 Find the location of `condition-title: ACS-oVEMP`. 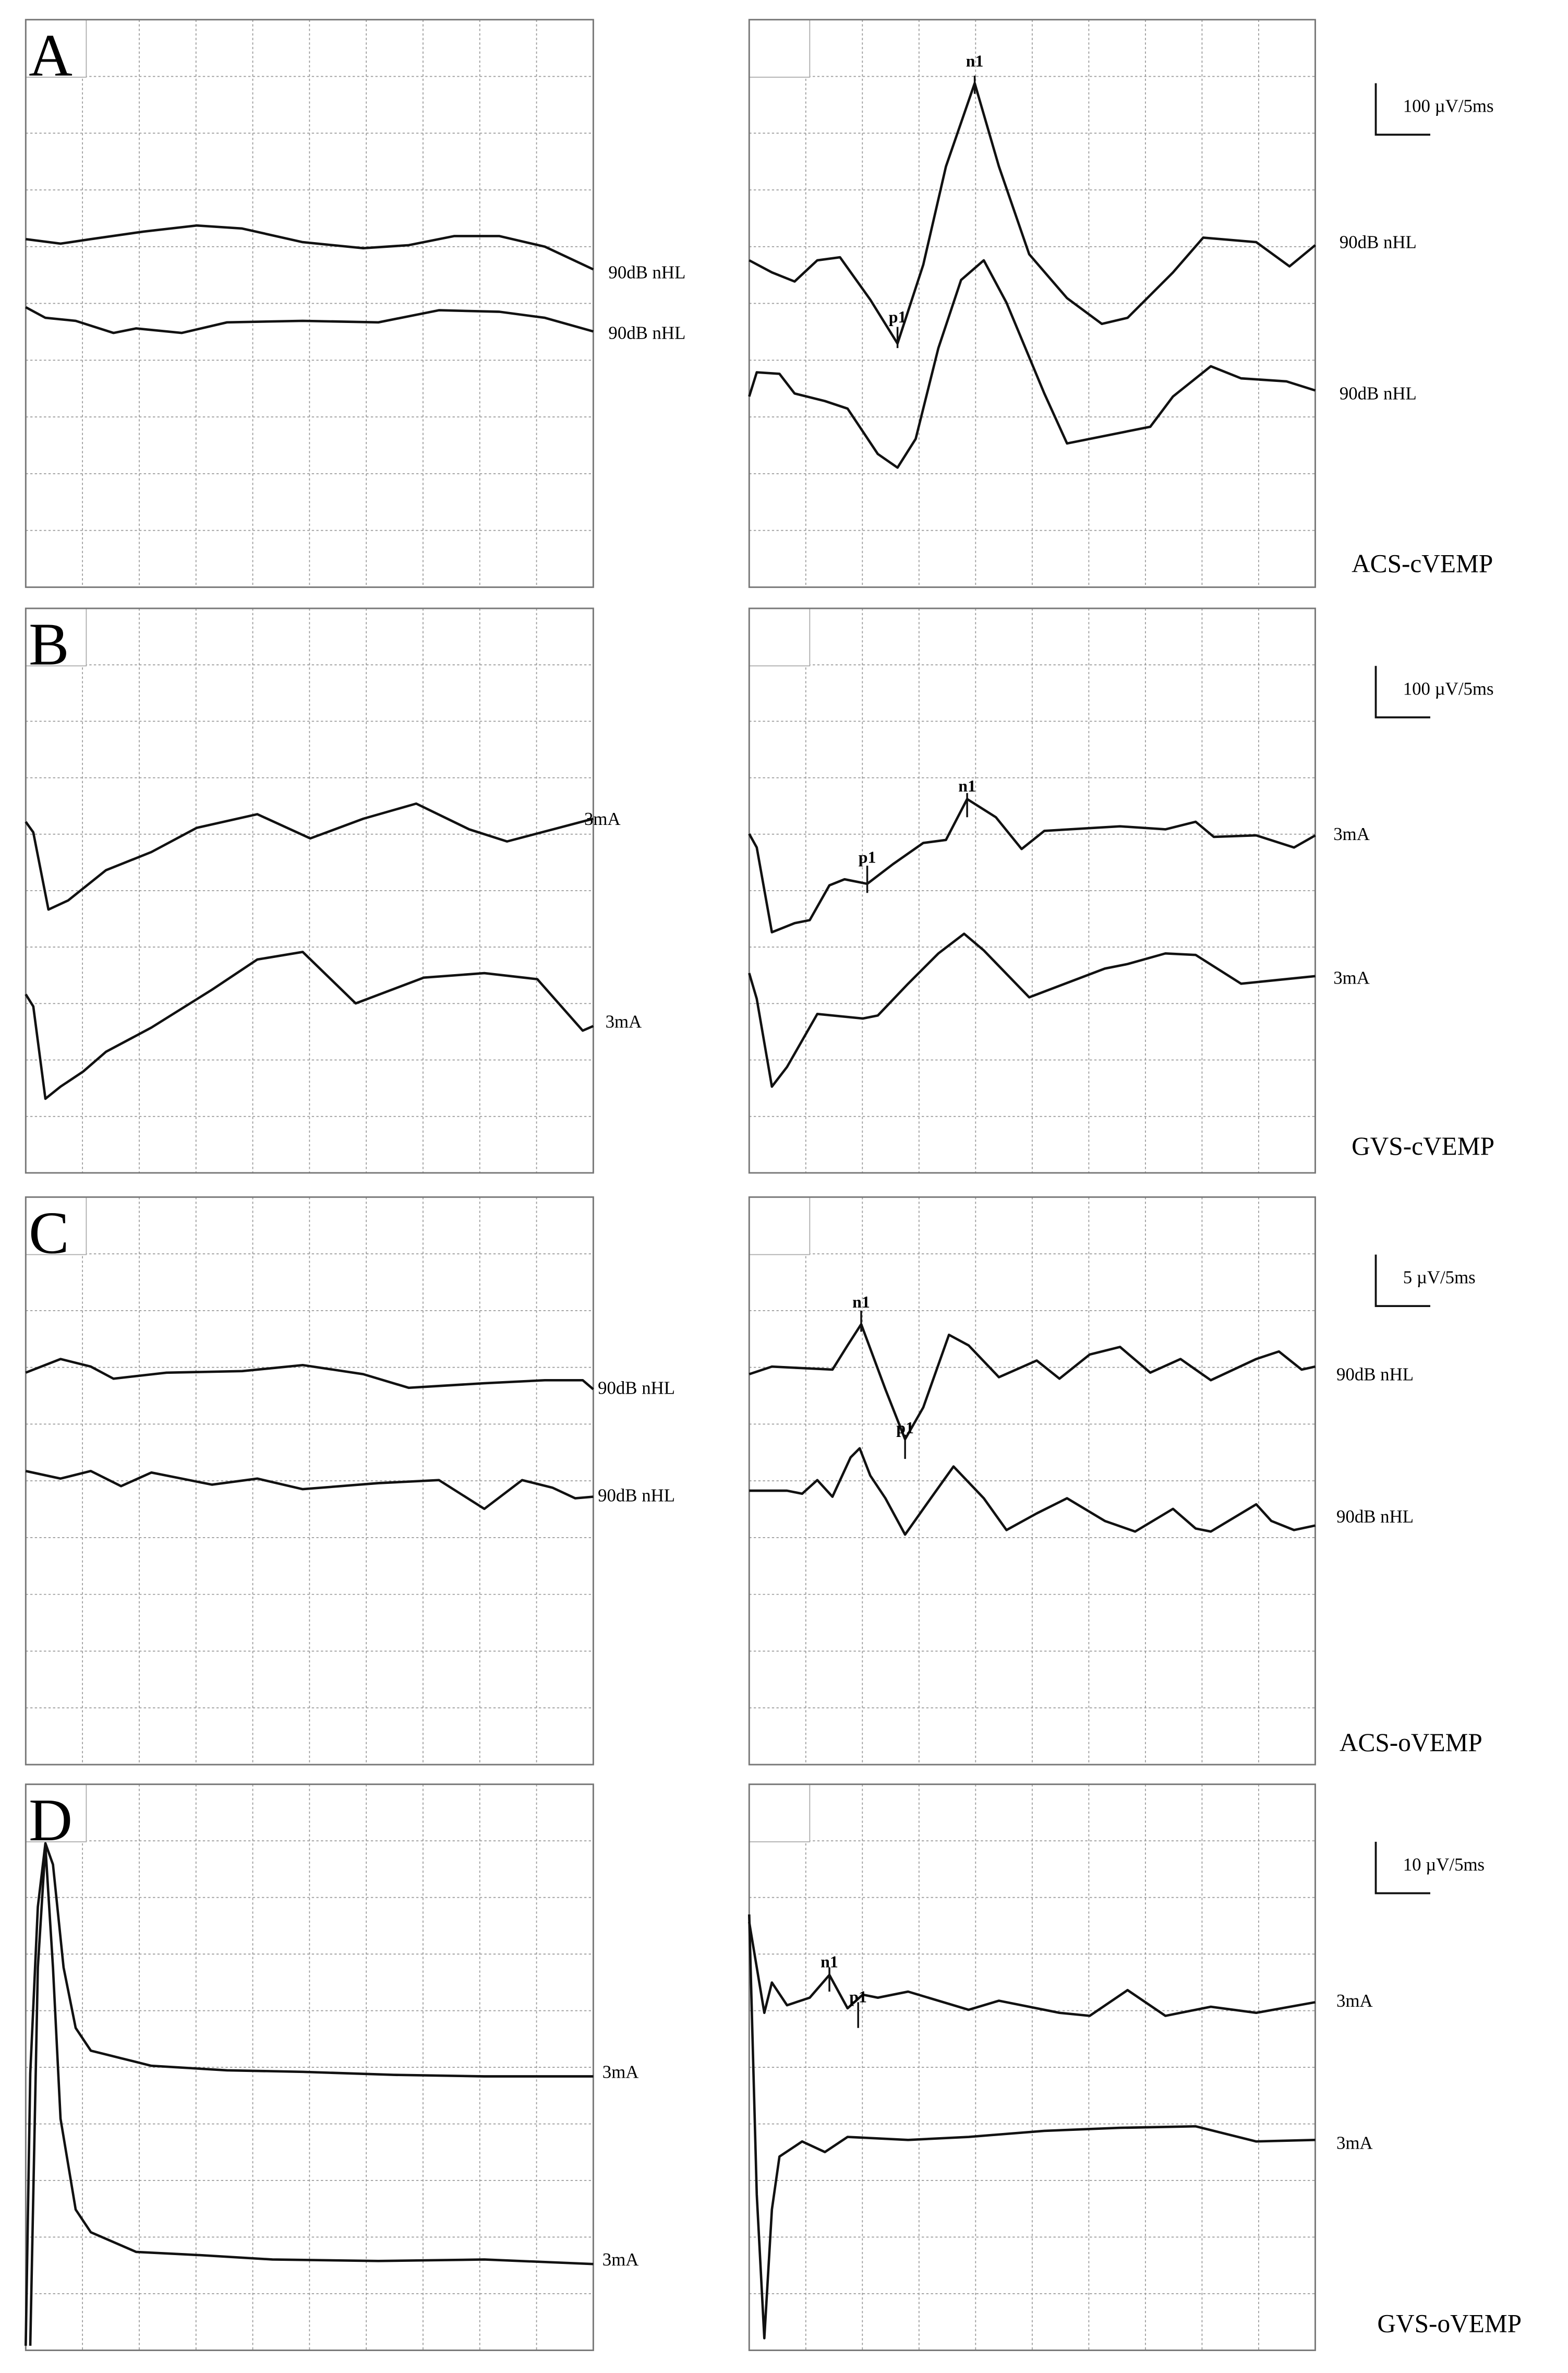

condition-title: ACS-oVEMP is located at coordinates (1411, 1742).